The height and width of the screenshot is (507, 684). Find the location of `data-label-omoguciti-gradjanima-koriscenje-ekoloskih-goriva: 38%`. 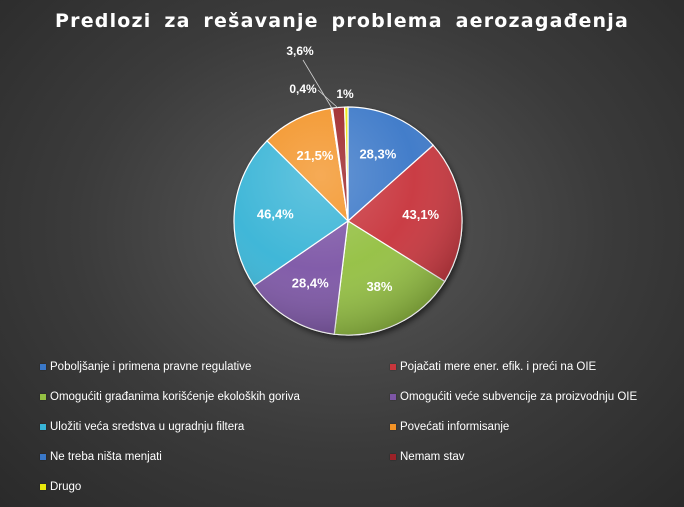

data-label-omoguciti-gradjanima-koriscenje-ekoloskih-goriva: 38% is located at coordinates (379, 286).